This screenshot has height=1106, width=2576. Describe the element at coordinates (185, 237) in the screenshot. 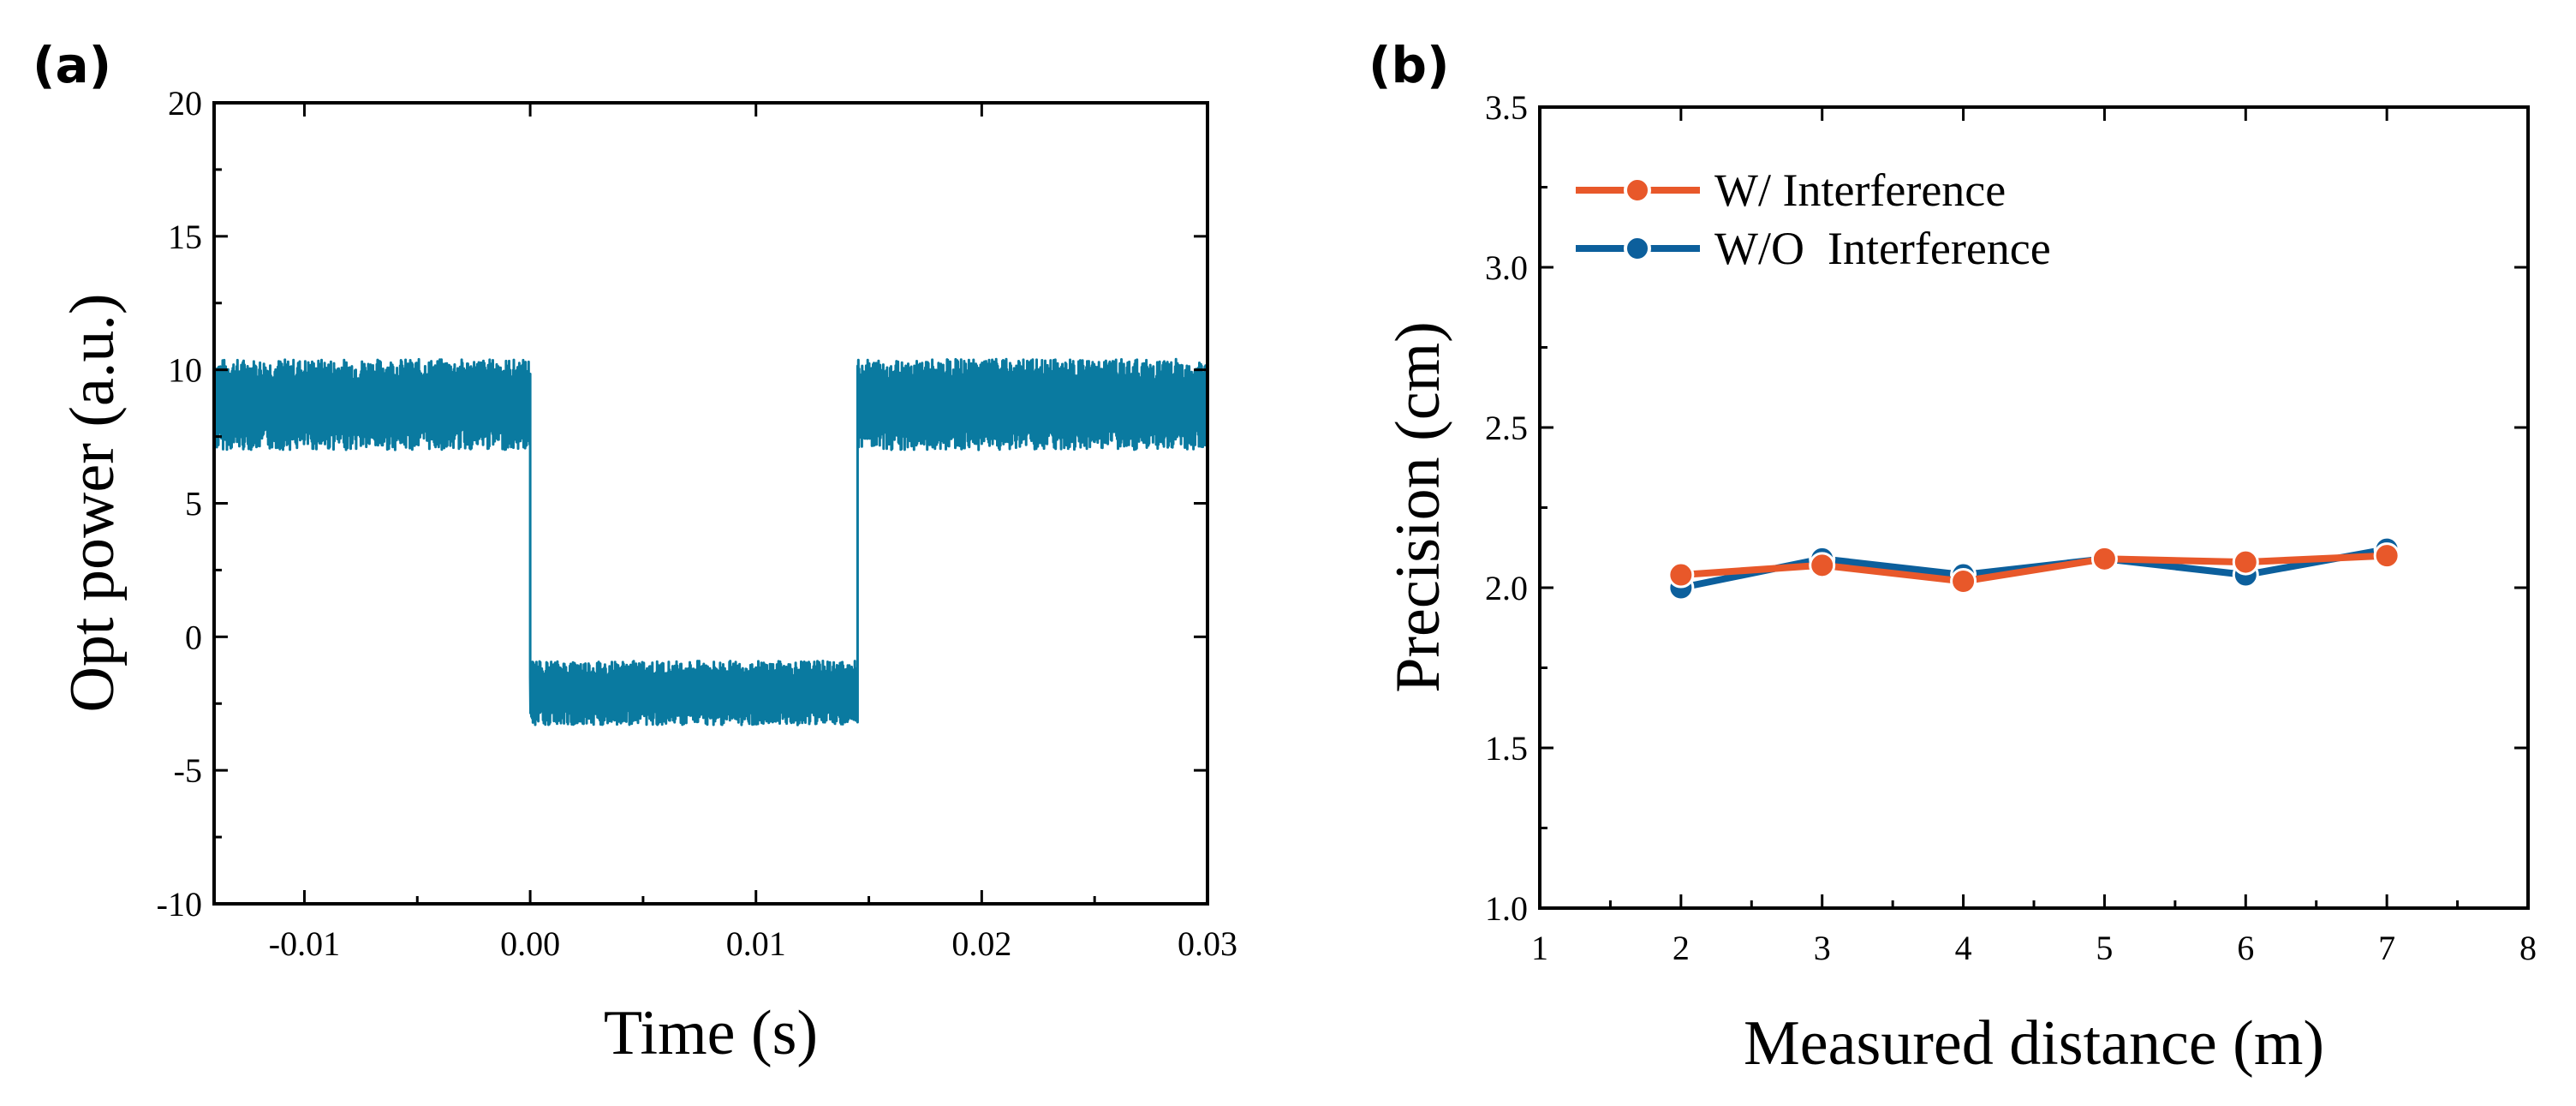

I see `a-y-tick-label: 15` at that location.